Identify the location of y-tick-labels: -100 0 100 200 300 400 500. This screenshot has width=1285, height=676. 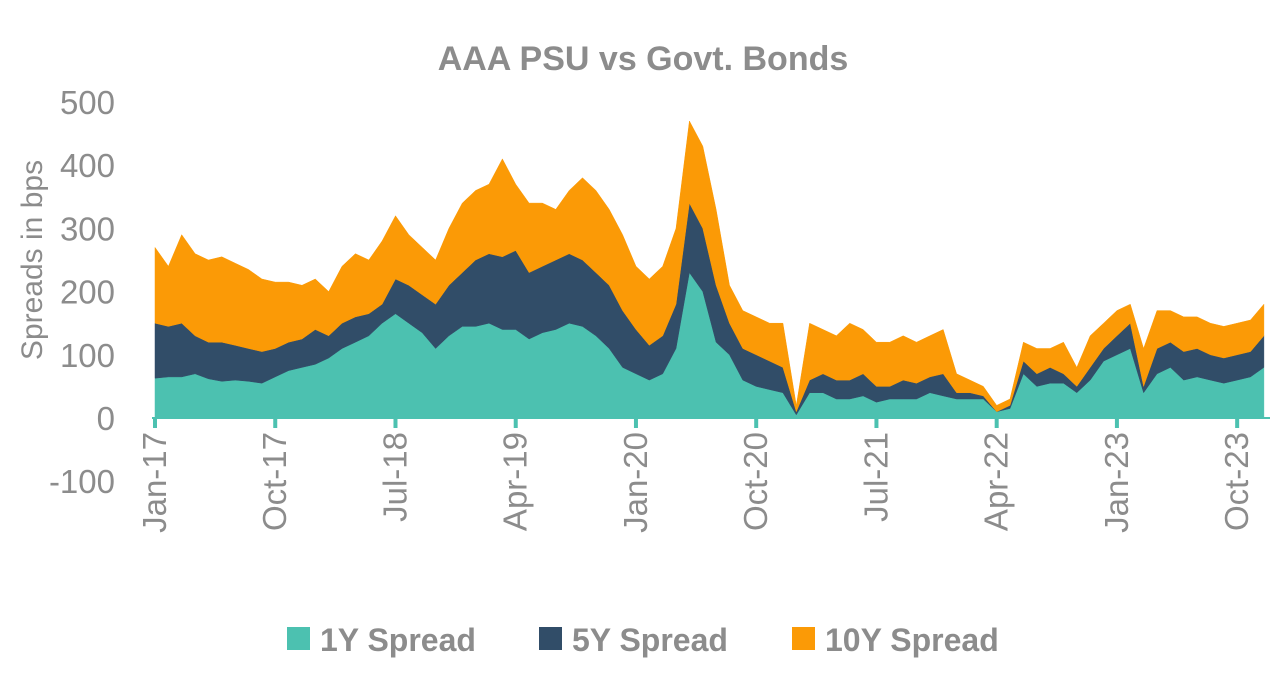
(82, 292).